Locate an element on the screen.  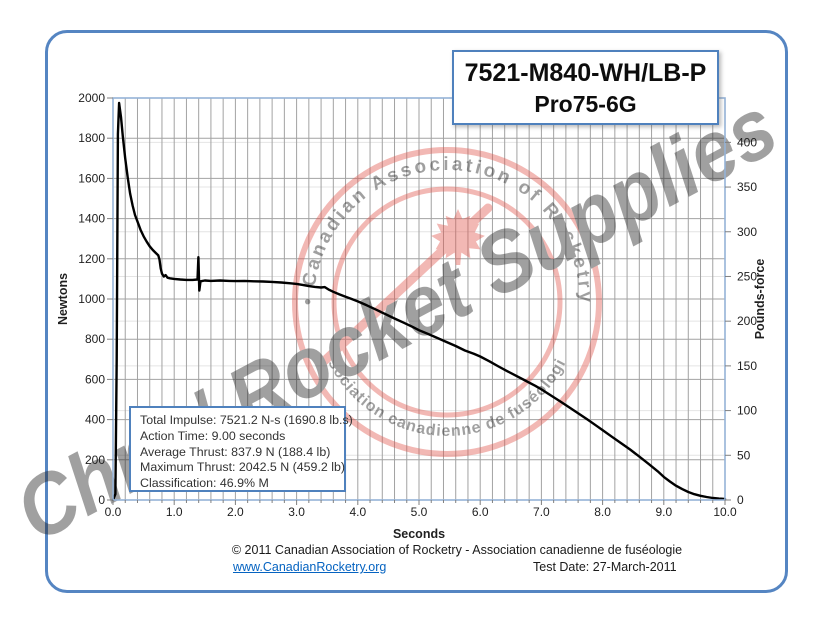
y-right-tick-label: 0 is located at coordinates (740, 500).